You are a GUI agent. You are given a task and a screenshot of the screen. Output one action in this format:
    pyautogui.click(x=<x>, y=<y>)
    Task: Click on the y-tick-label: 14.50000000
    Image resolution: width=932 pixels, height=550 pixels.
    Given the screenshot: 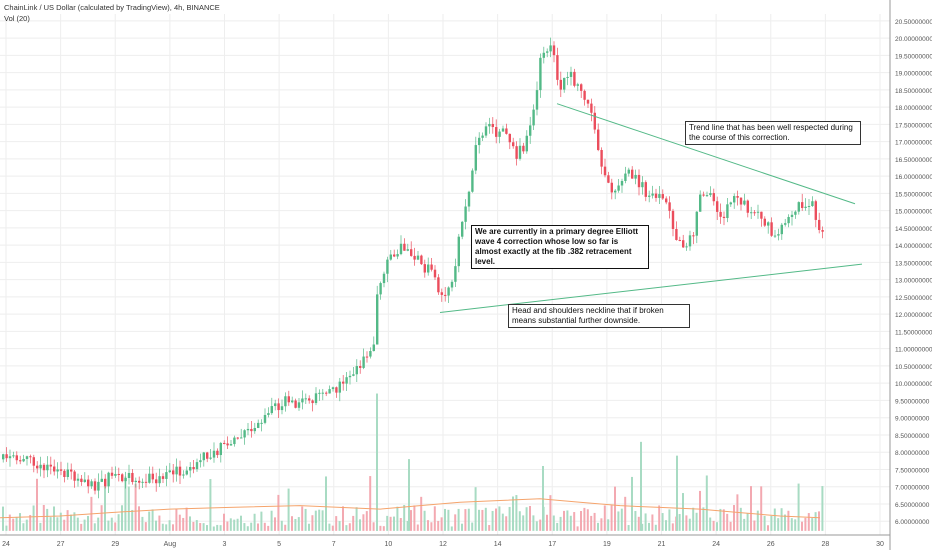 What is the action you would take?
    pyautogui.click(x=913, y=229)
    